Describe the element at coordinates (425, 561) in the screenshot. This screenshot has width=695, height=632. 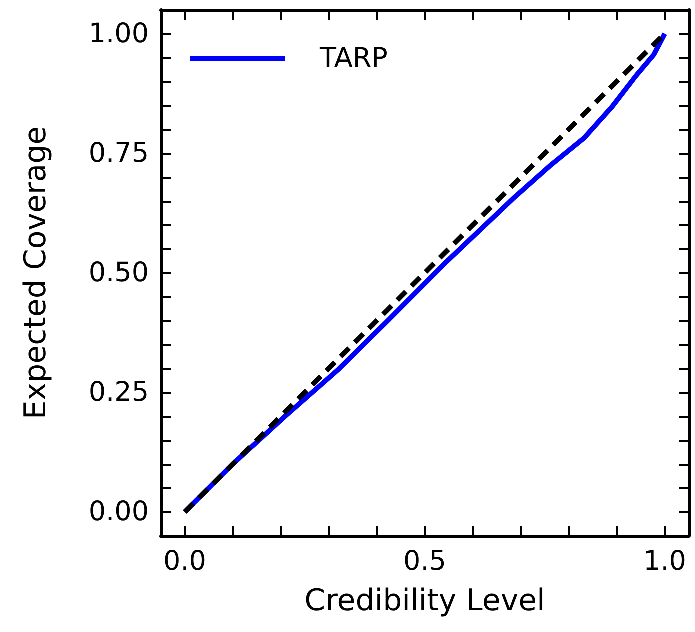
I see `x-tick-label: 0.5` at that location.